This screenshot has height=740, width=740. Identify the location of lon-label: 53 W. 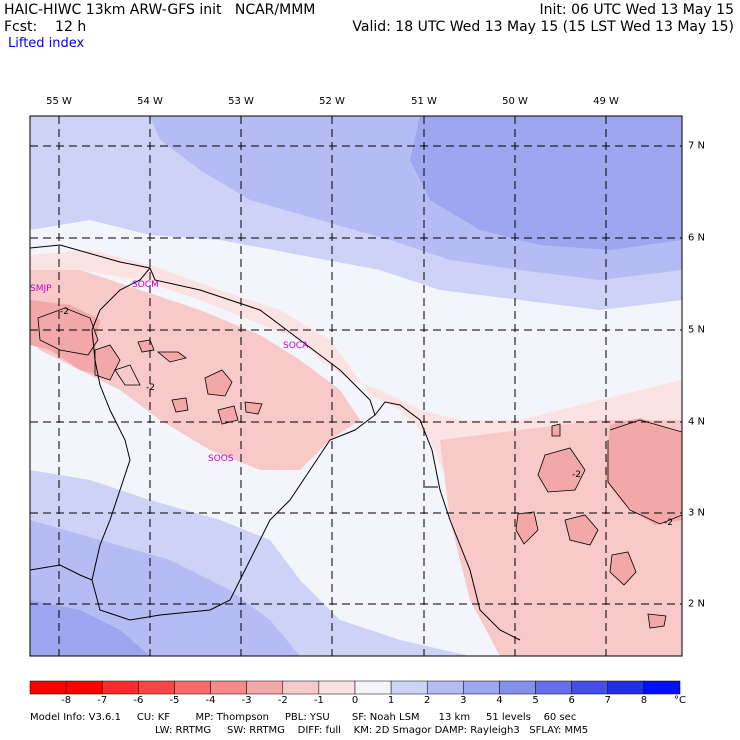
(241, 101).